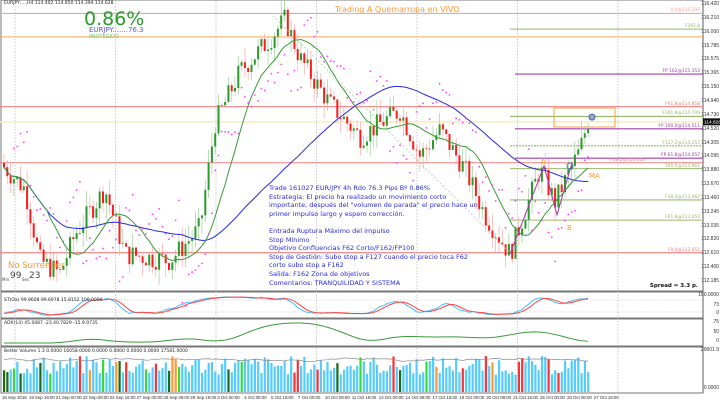  What do you see at coordinates (525, 397) in the screenshot?
I see `date-axis-label: 21 Oct 16:00` at bounding box center [525, 397].